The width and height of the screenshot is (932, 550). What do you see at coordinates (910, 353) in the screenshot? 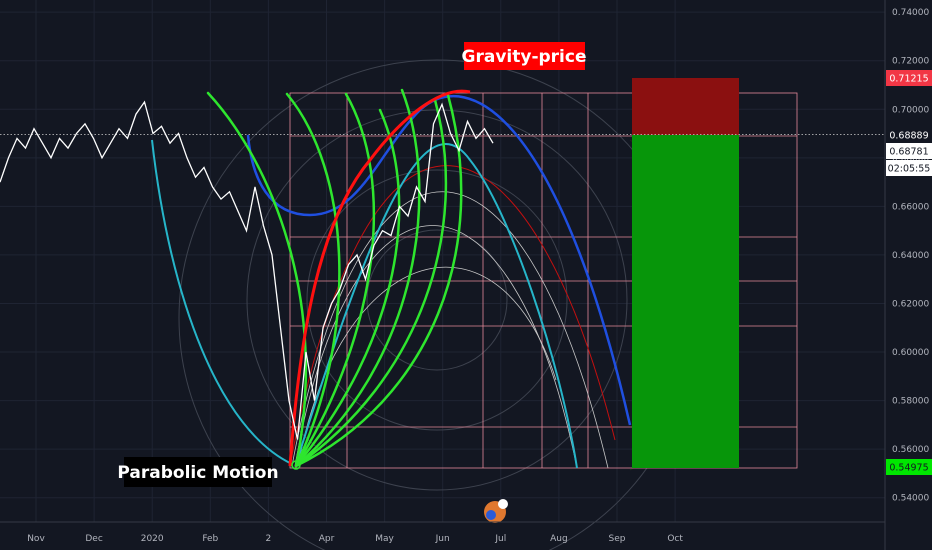
I see `y-tick-label: 0.60000` at bounding box center [910, 353].